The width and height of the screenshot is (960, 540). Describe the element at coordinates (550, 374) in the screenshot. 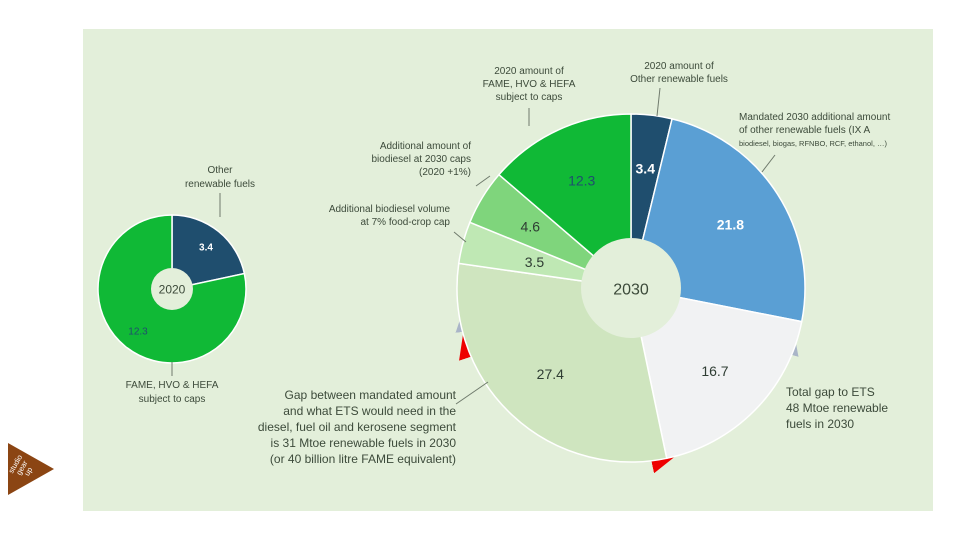

I see `slice-value-label: 27.4` at that location.